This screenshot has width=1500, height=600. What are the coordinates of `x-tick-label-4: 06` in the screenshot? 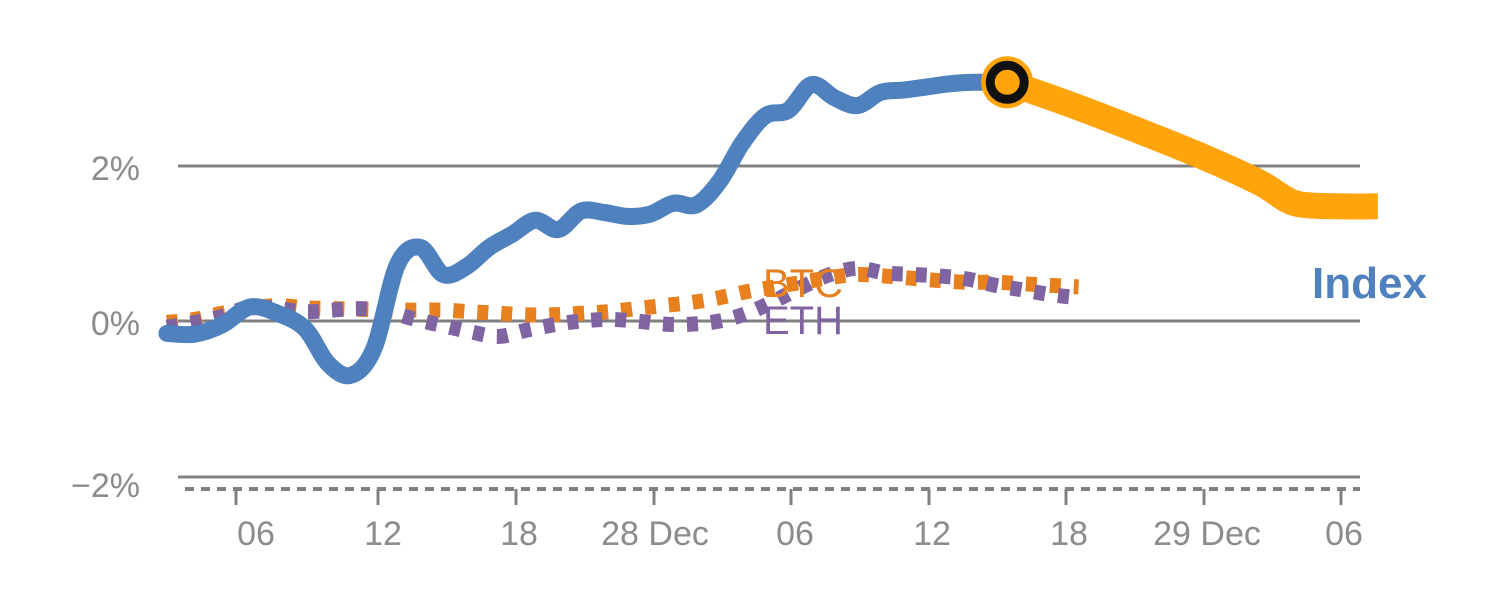 It's located at (795, 534).